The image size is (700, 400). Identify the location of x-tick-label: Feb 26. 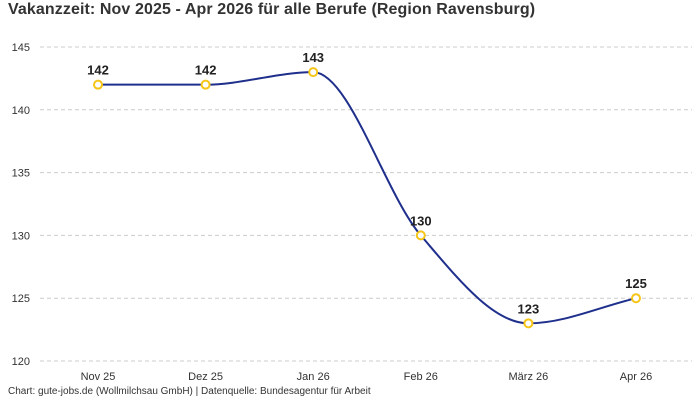
(421, 377).